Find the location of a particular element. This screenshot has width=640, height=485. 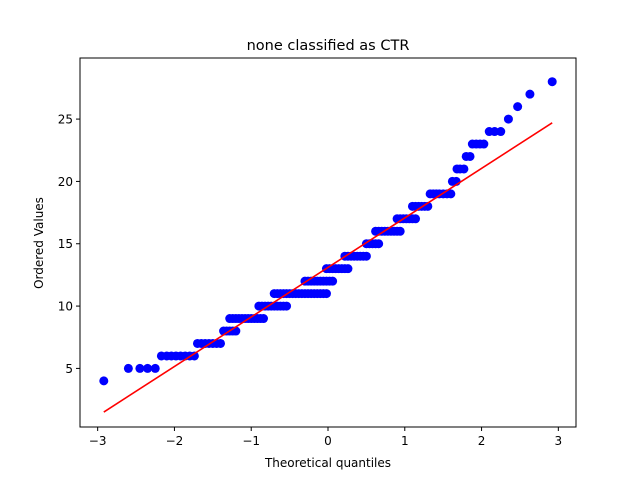

x-tick-label: 2 is located at coordinates (482, 441).